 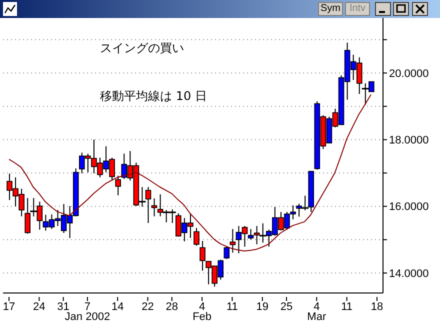 I want to click on x-tick-label: 28, so click(x=172, y=307).